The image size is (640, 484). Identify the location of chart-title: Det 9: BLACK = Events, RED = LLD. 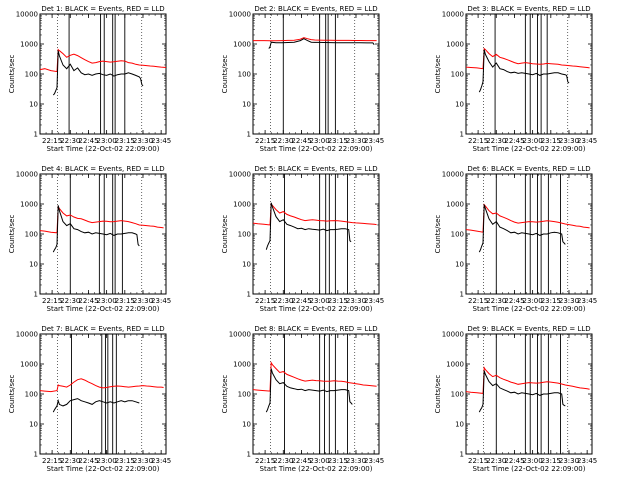
(528, 329).